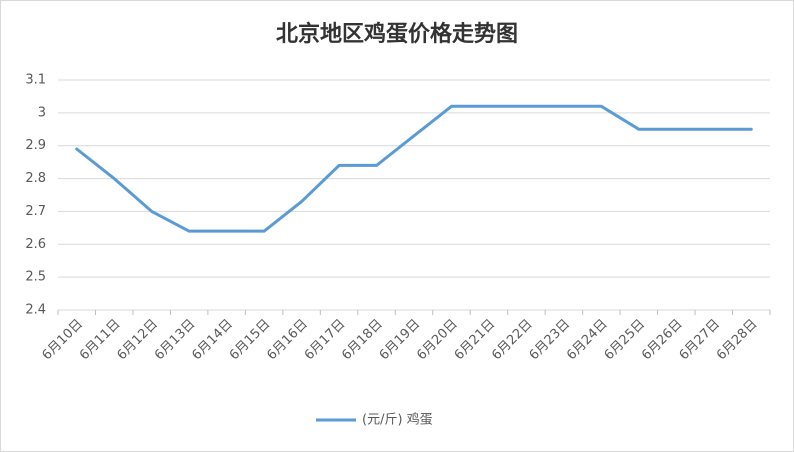  I want to click on y-tick-label: 2.5, so click(35, 277).